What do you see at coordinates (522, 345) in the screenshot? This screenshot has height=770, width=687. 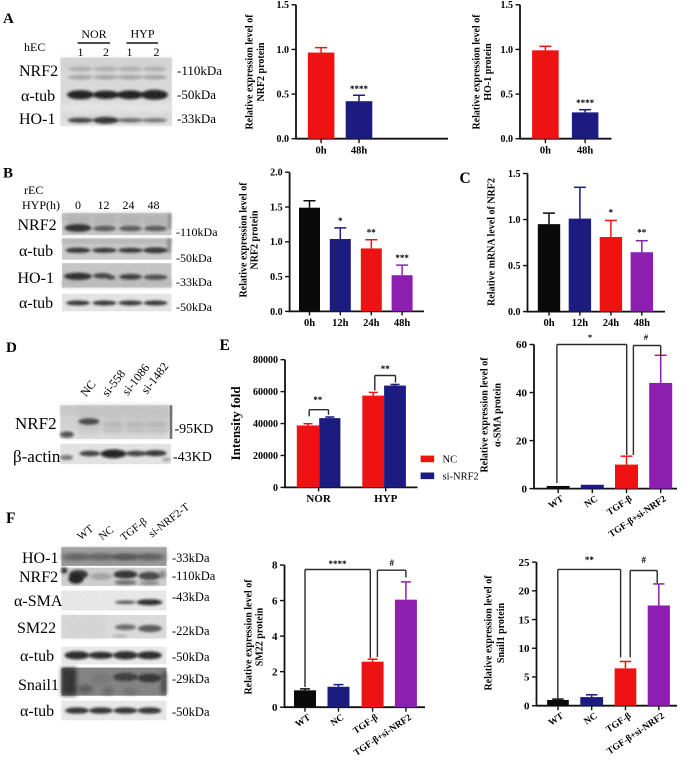 I see `svg-text: 60` at bounding box center [522, 345].